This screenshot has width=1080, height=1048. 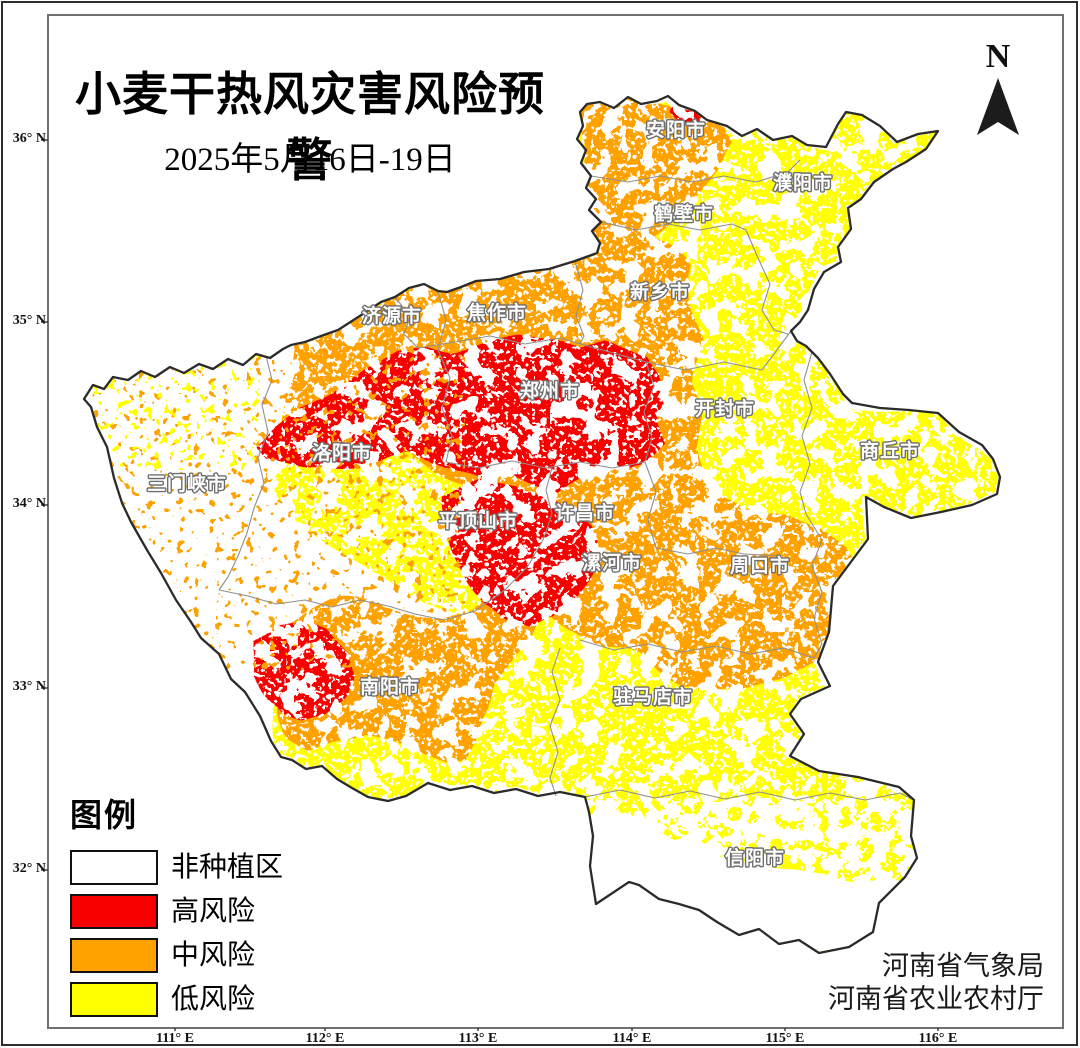 I want to click on city-label: 许昌市, so click(x=585, y=512).